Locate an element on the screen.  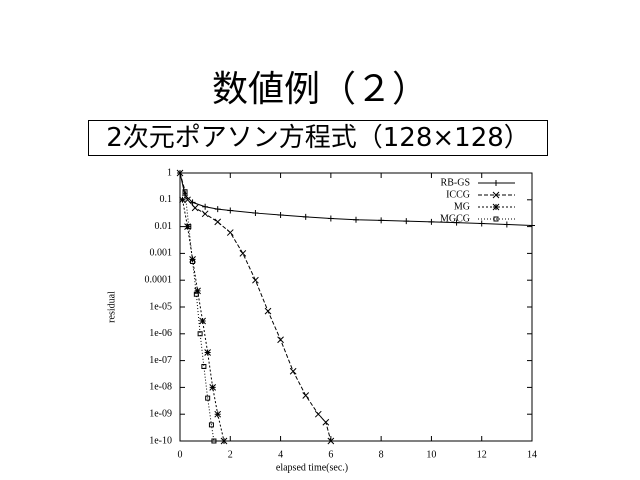
y-tick-label: 0.1 is located at coordinates (166, 199).